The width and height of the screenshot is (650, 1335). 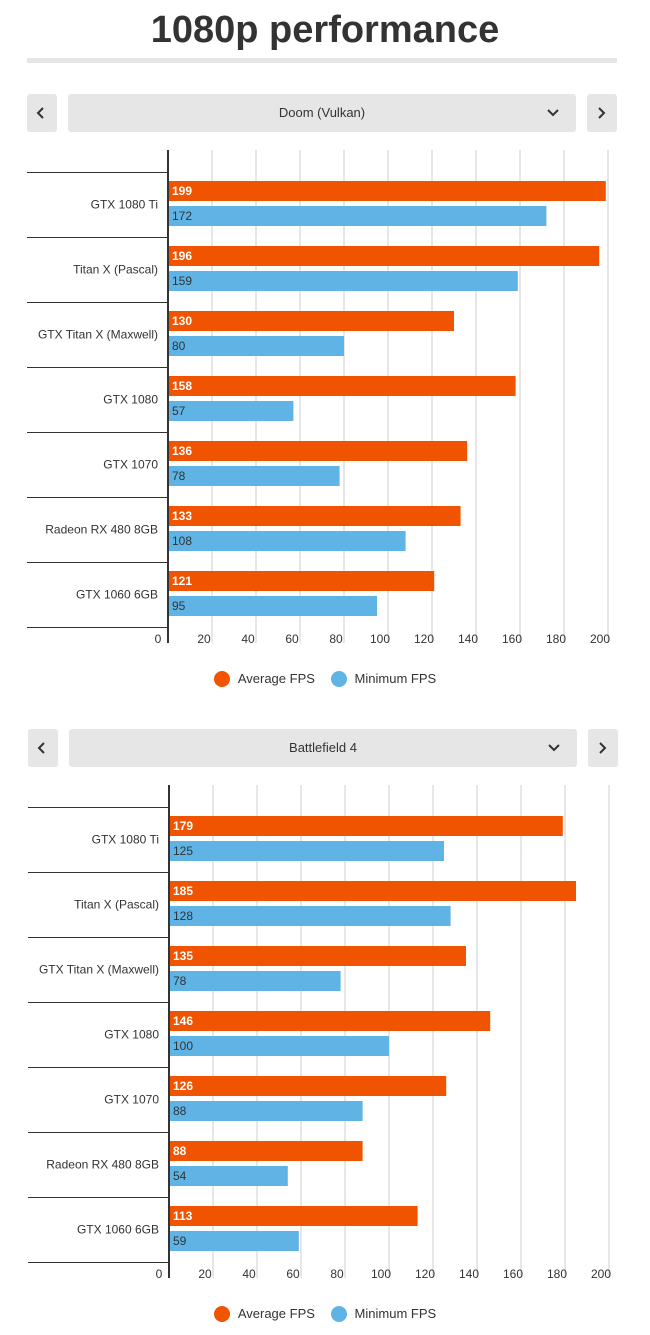 I want to click on data-label-minimum: 88, so click(x=180, y=1111).